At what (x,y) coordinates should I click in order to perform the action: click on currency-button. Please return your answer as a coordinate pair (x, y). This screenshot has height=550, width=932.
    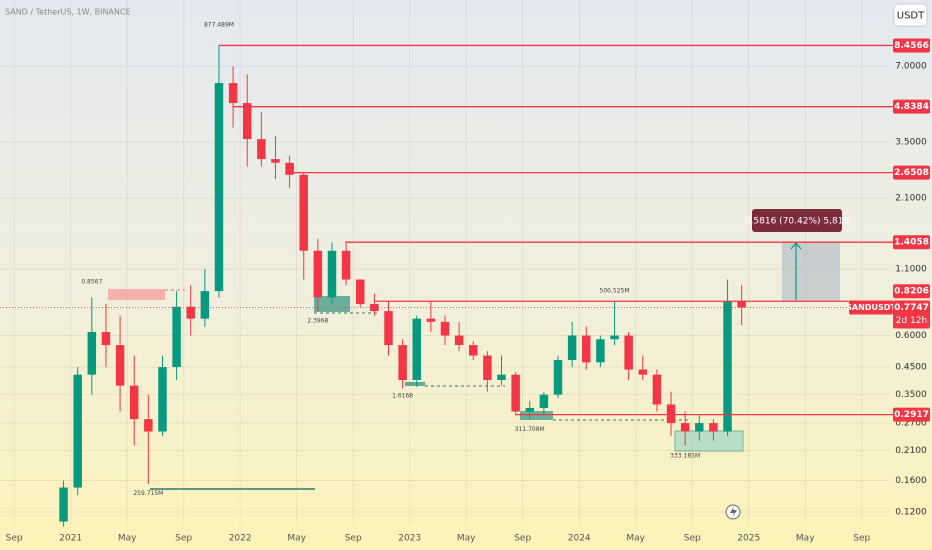
    Looking at the image, I should click on (910, 15).